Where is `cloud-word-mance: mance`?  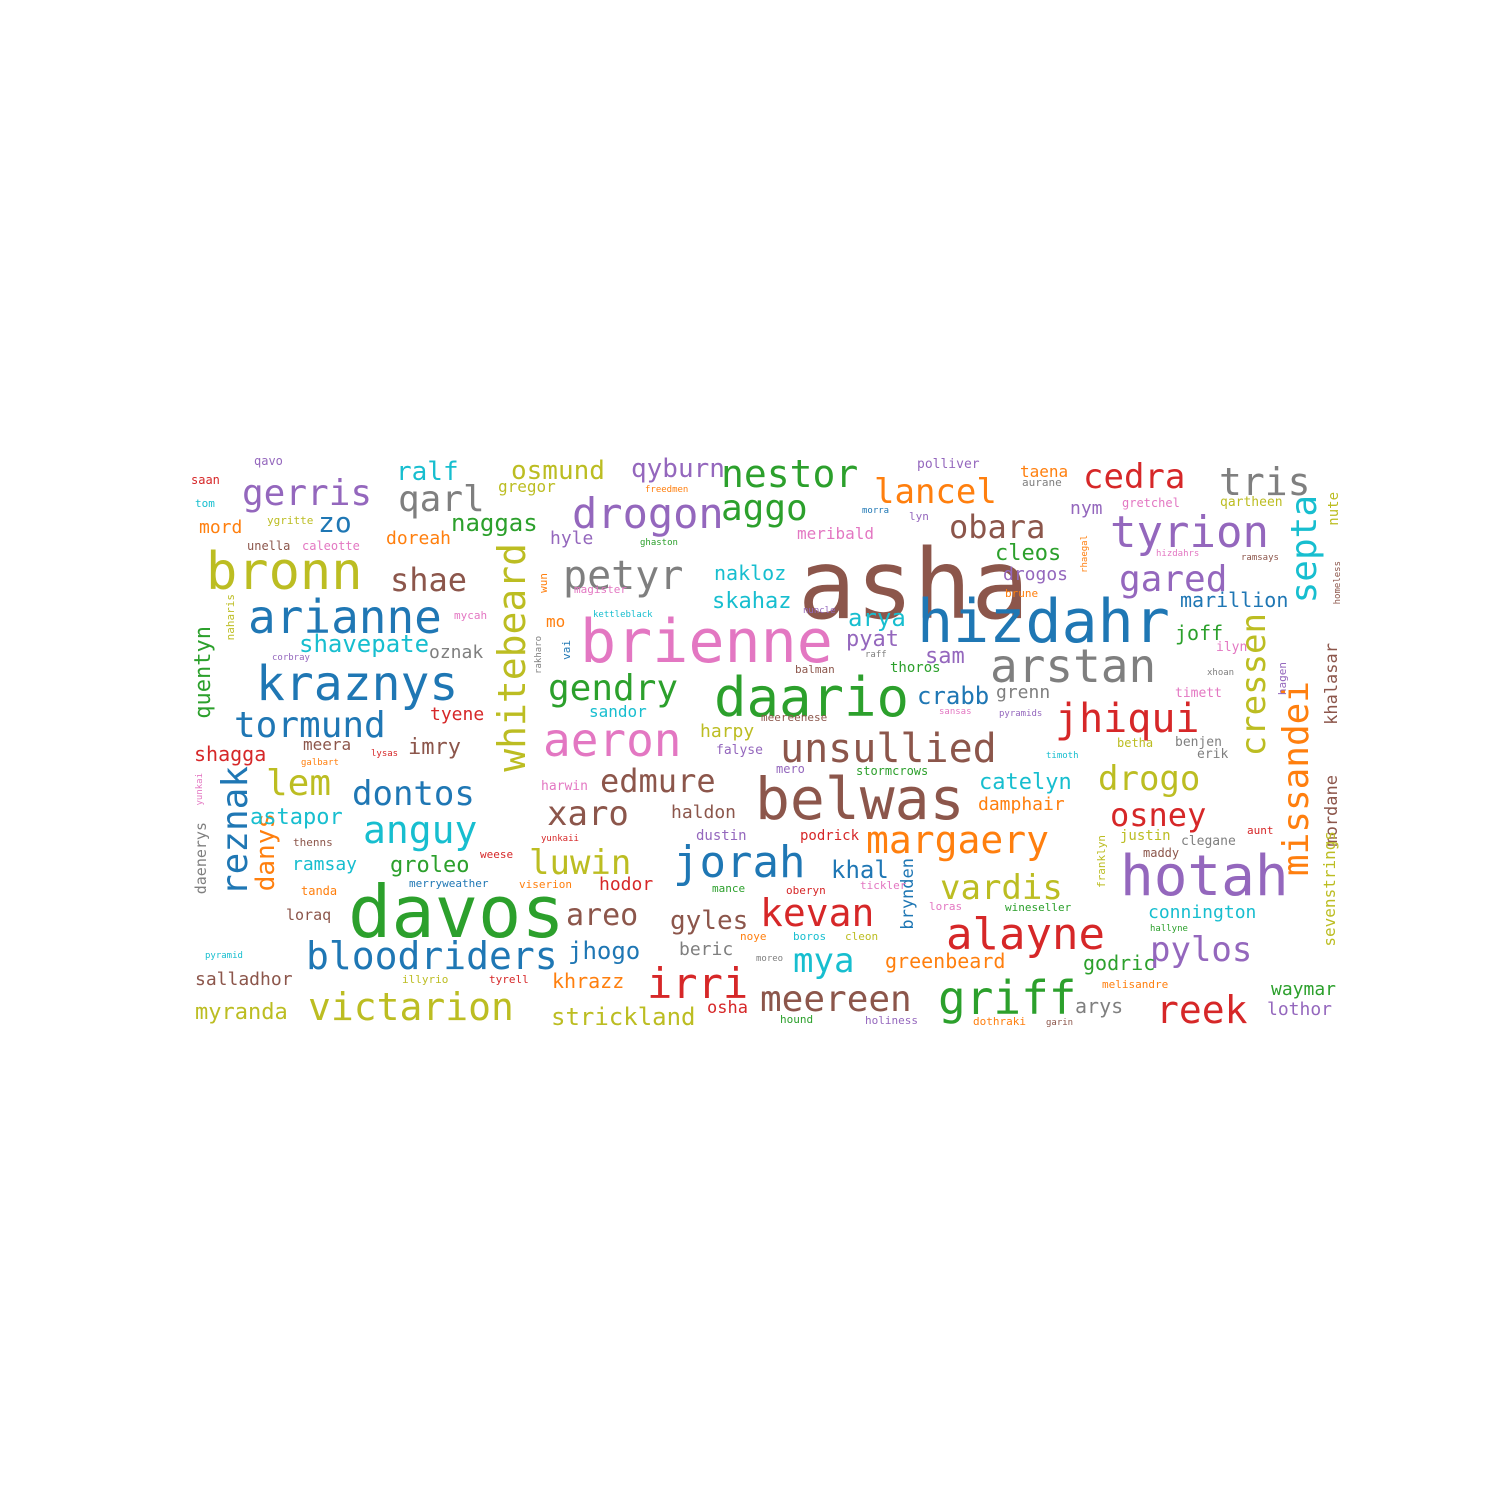
cloud-word-mance: mance is located at coordinates (729, 888).